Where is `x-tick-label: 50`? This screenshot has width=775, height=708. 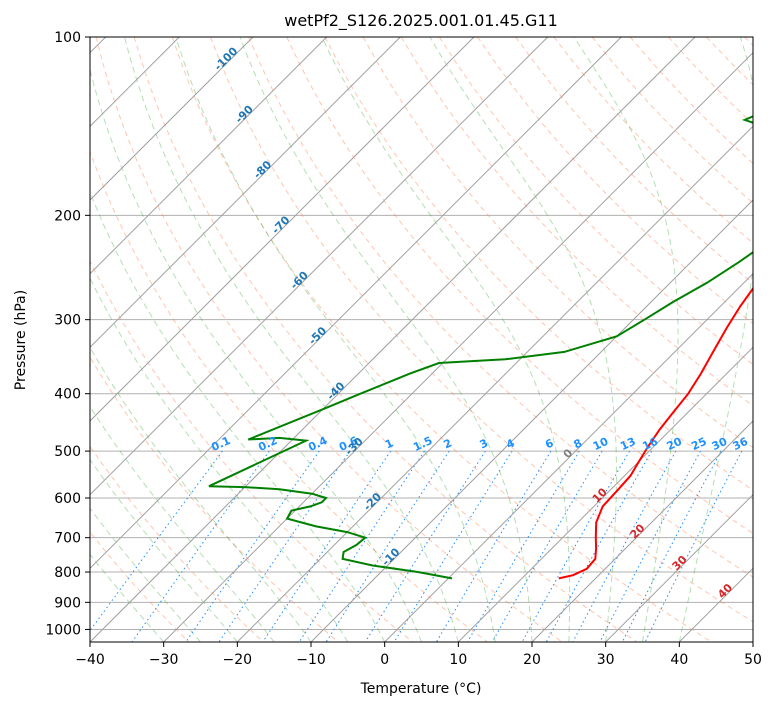 x-tick-label: 50 is located at coordinates (753, 660).